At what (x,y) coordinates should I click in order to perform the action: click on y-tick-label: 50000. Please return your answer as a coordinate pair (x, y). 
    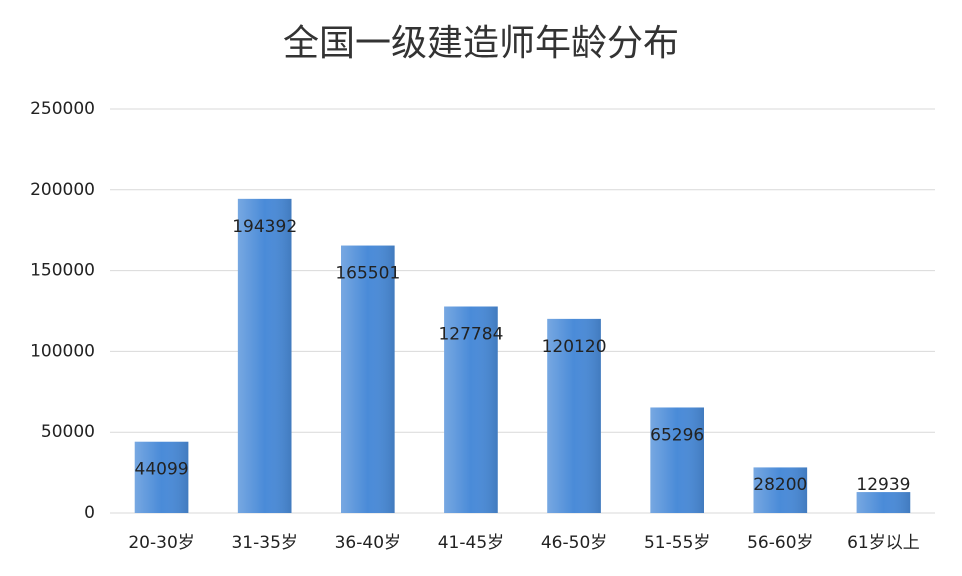
    Looking at the image, I should click on (68, 432).